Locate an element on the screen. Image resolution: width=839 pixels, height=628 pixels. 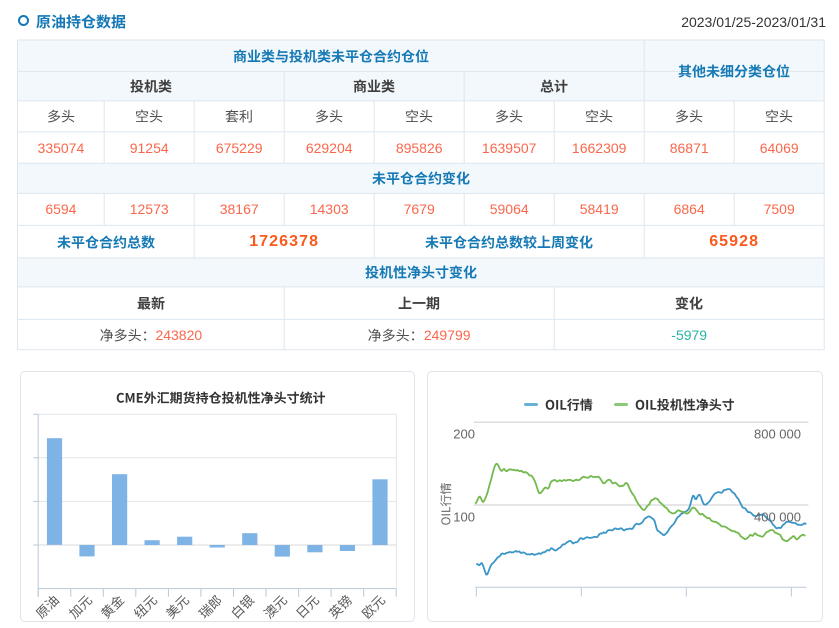
svg-text: 200 is located at coordinates (464, 434).